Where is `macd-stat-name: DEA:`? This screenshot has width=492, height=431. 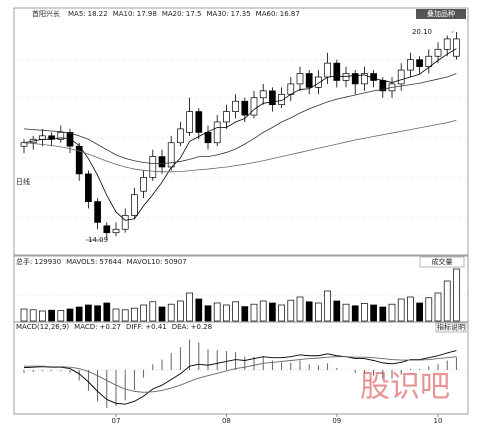 macd-stat-name: DEA: is located at coordinates (180, 327).